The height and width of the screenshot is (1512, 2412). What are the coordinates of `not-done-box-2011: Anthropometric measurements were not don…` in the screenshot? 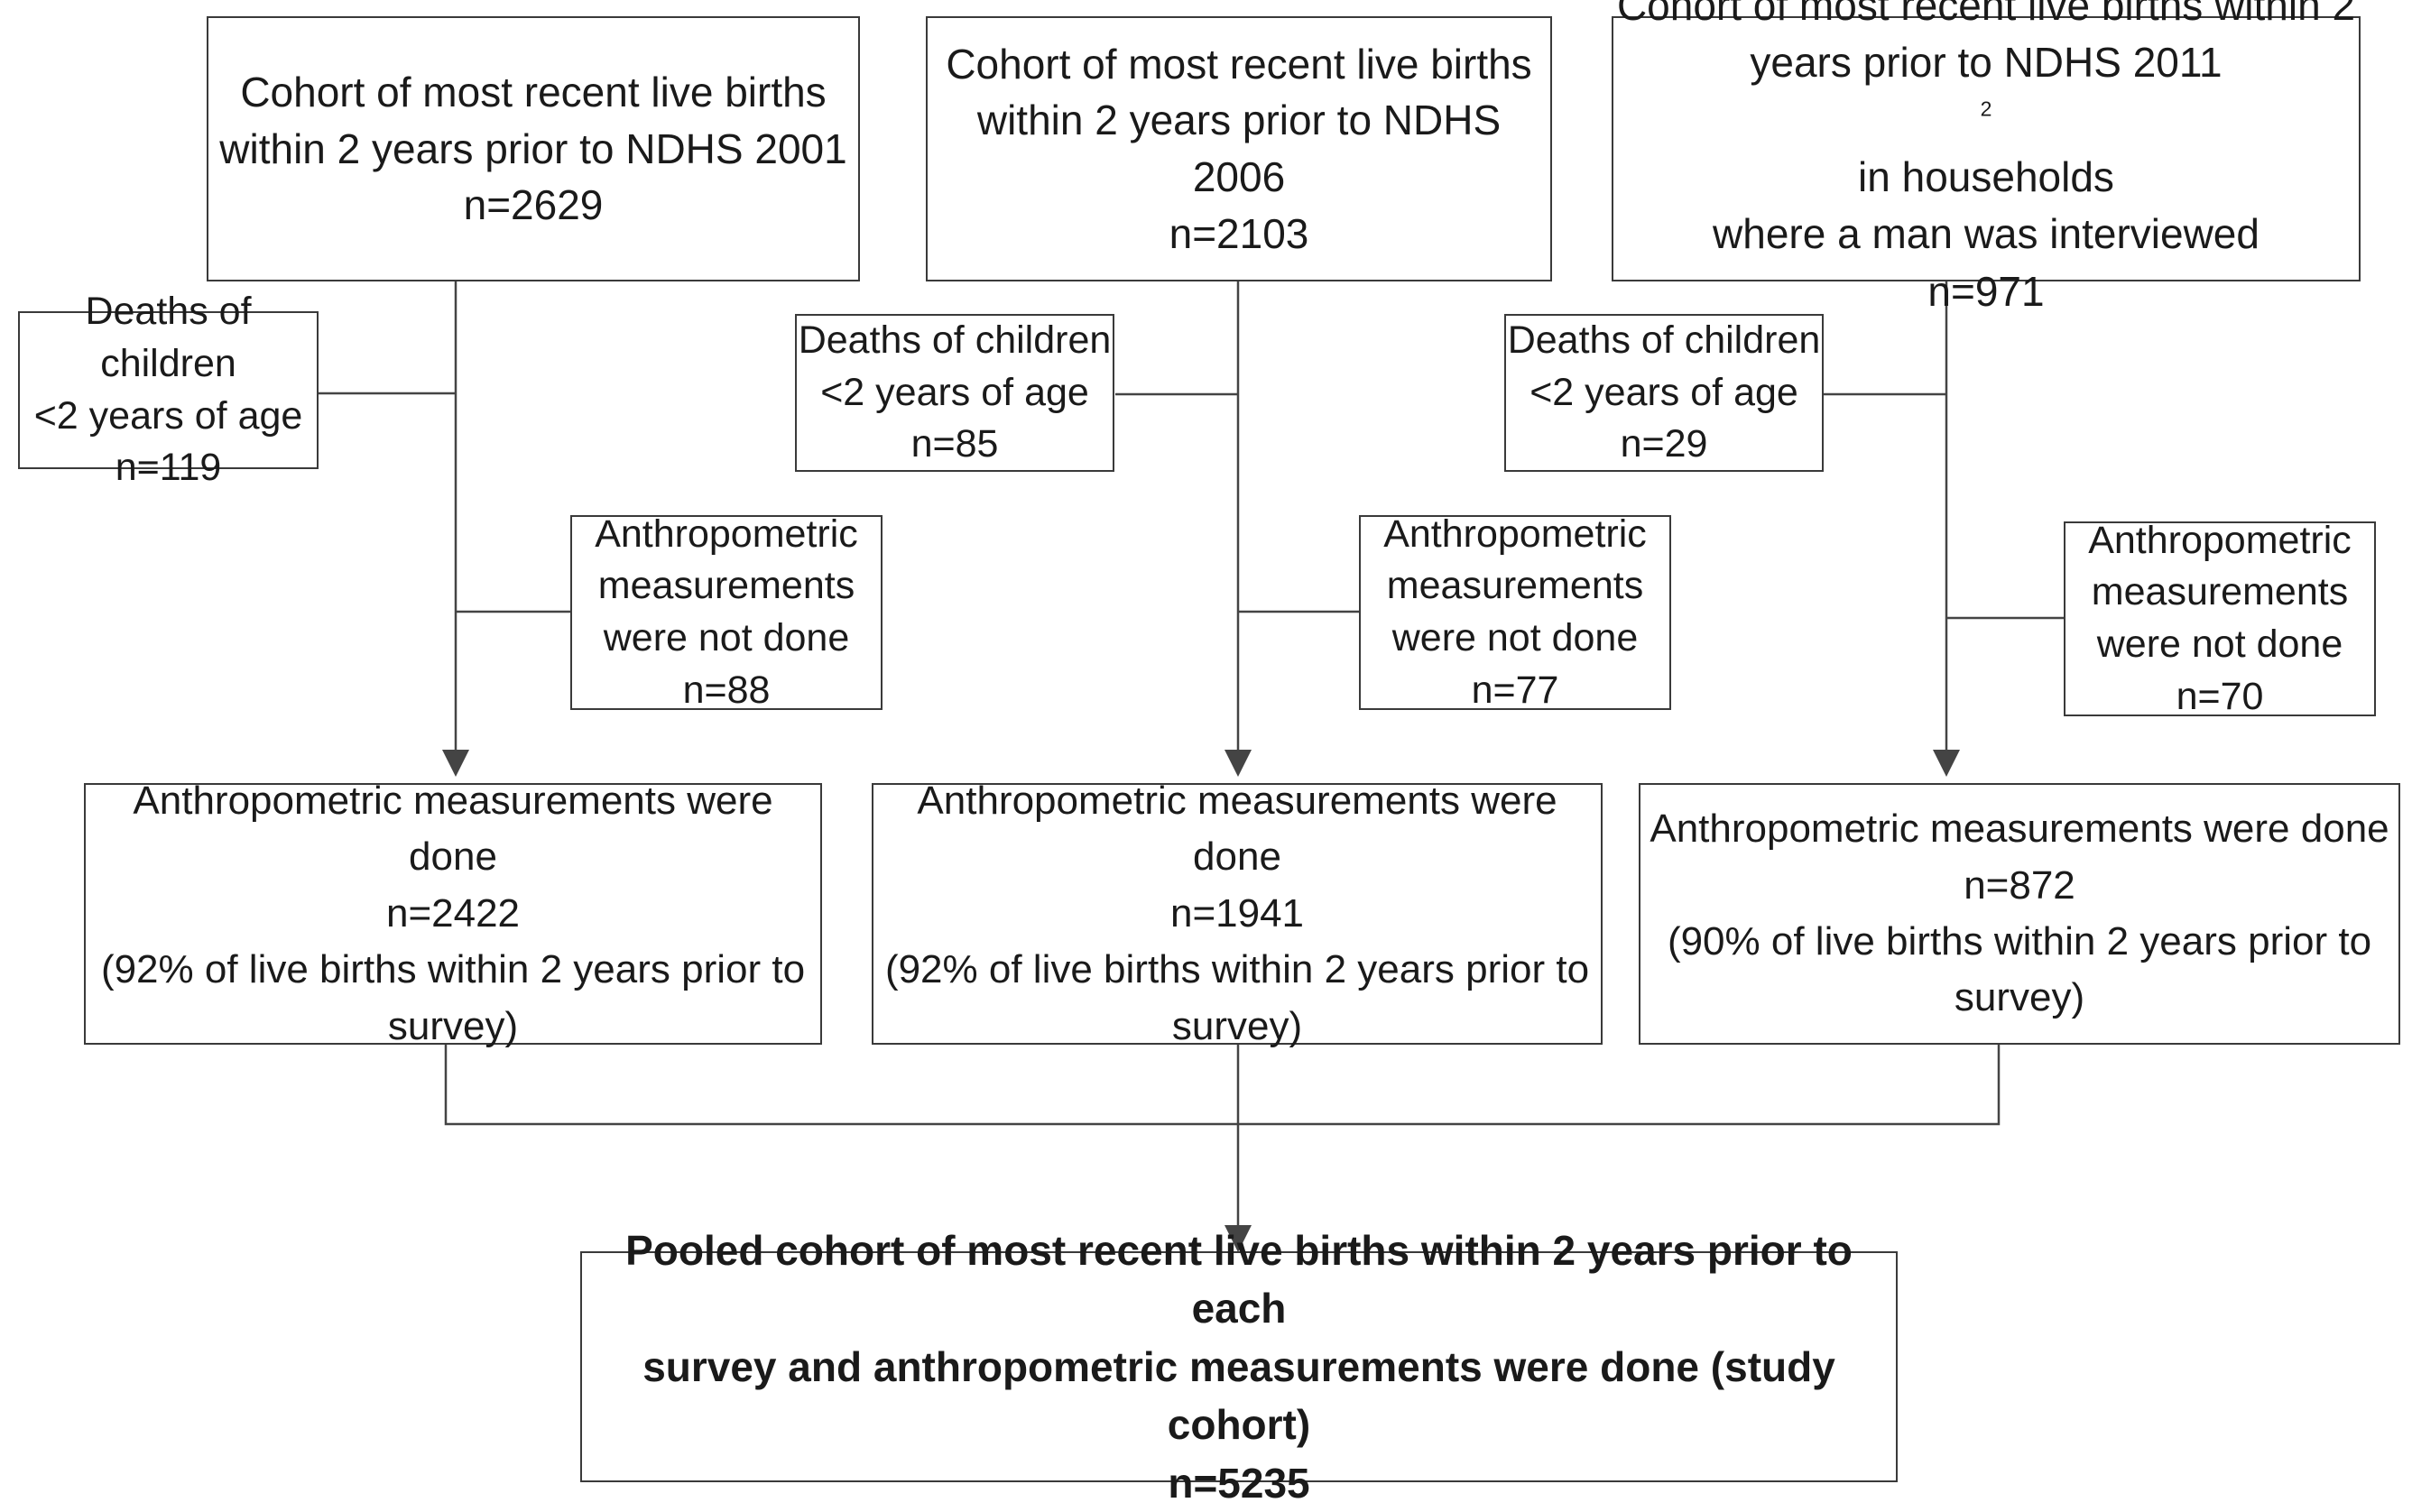 It's located at (2220, 618).